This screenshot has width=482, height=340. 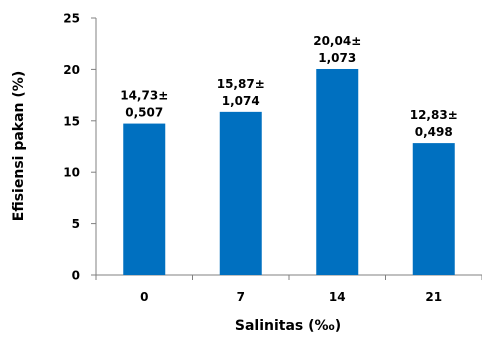 I want to click on data-label: 14,73±, so click(x=144, y=96).